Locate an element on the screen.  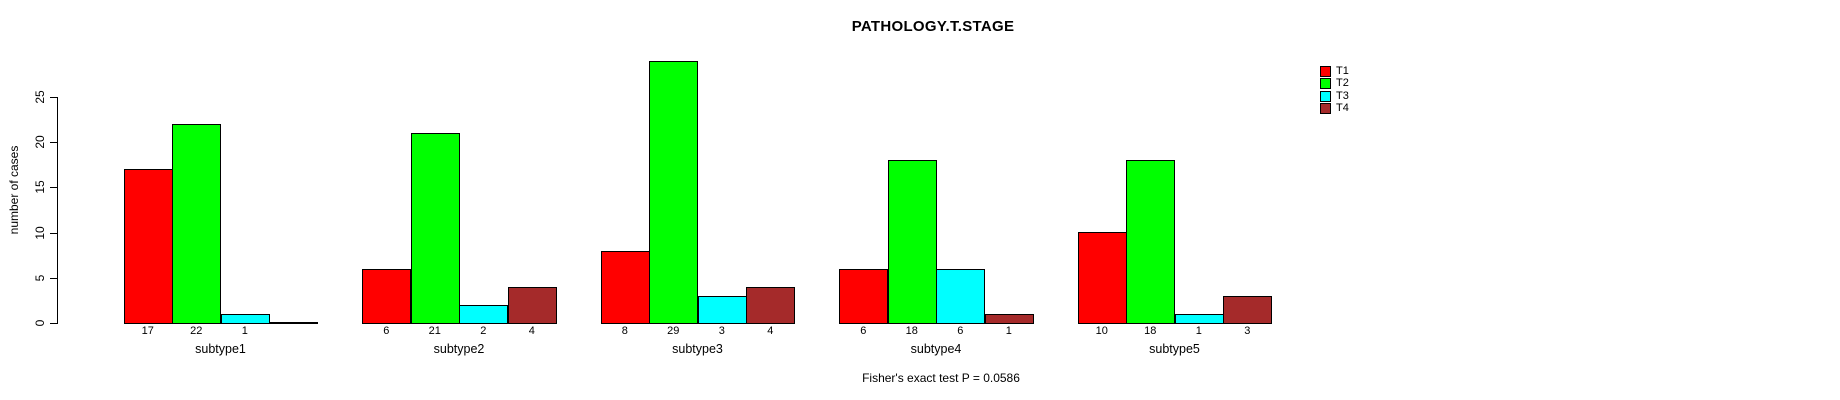
bar-value-T2-subtype2: 21 is located at coordinates (434, 331).